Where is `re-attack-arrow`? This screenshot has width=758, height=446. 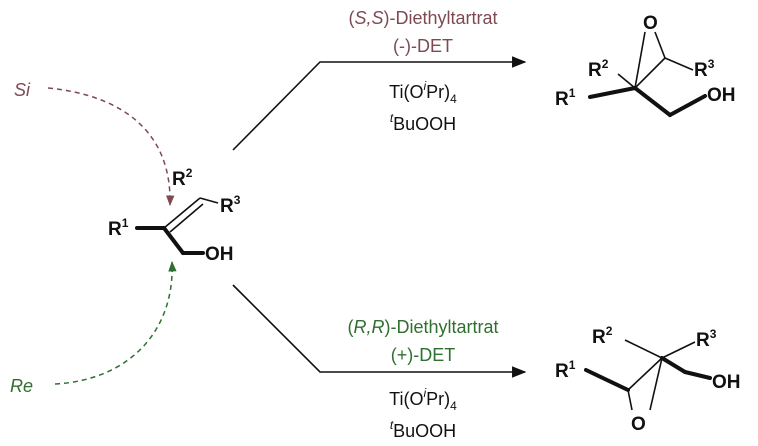
re-attack-arrow is located at coordinates (115, 322).